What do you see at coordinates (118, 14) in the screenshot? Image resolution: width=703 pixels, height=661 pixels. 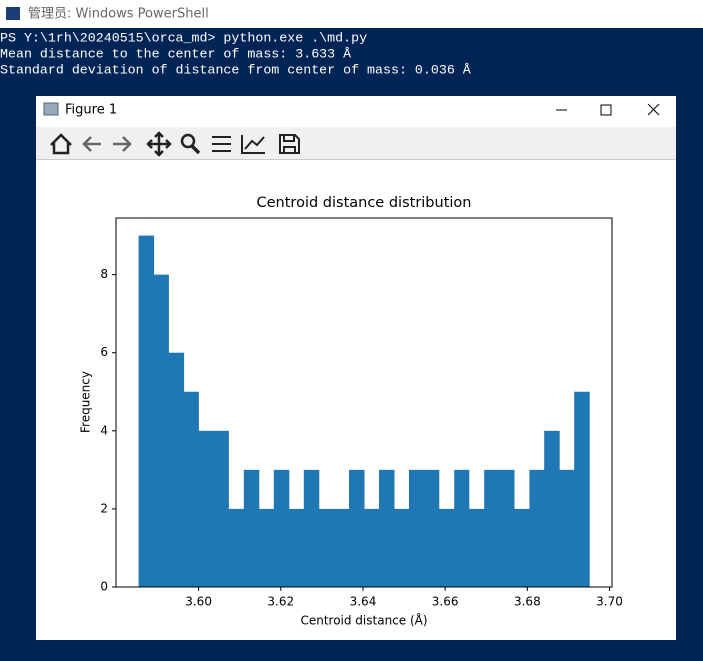 I see `window-title: 管理员: Windows PowerShell` at bounding box center [118, 14].